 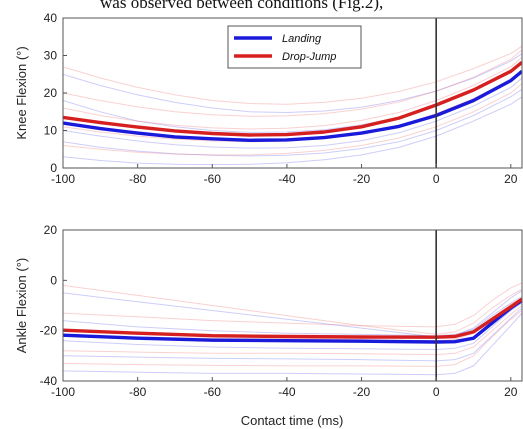 I want to click on legend-label-landing: Landing, so click(x=302, y=39).